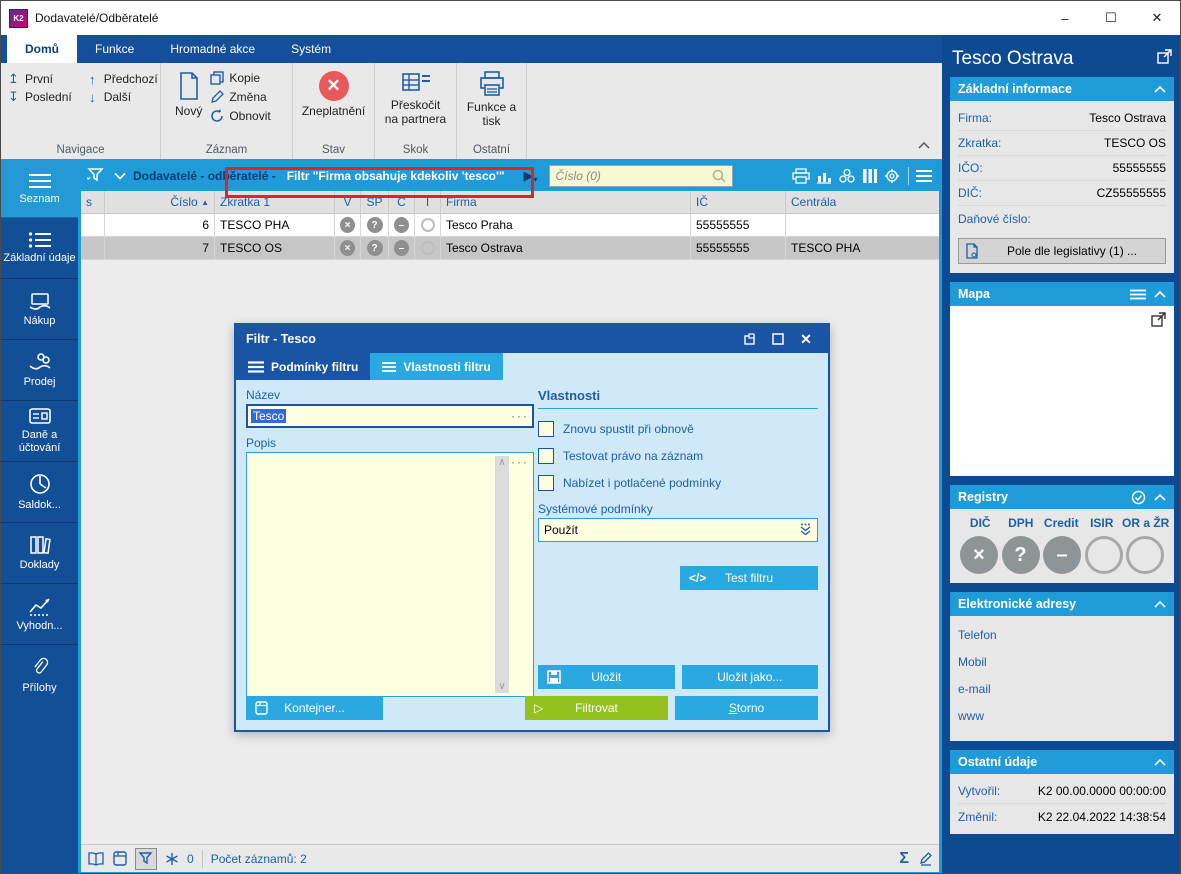 This screenshot has height=874, width=1181. What do you see at coordinates (1062, 555) in the screenshot?
I see `registry-status-dash-icon: –` at bounding box center [1062, 555].